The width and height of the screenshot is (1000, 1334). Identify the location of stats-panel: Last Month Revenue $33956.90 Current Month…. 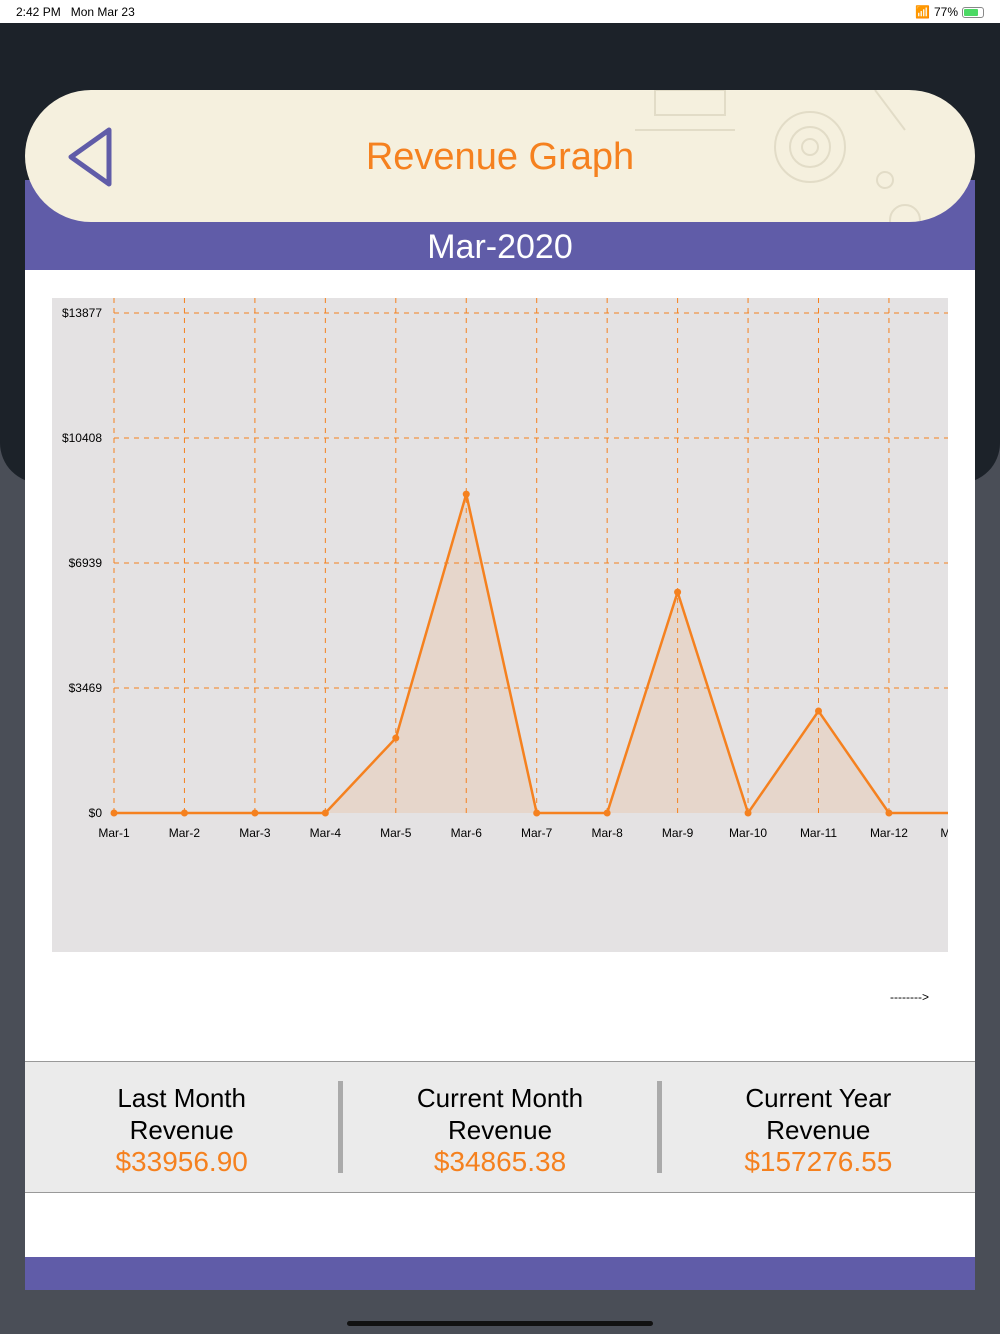
(500, 1127).